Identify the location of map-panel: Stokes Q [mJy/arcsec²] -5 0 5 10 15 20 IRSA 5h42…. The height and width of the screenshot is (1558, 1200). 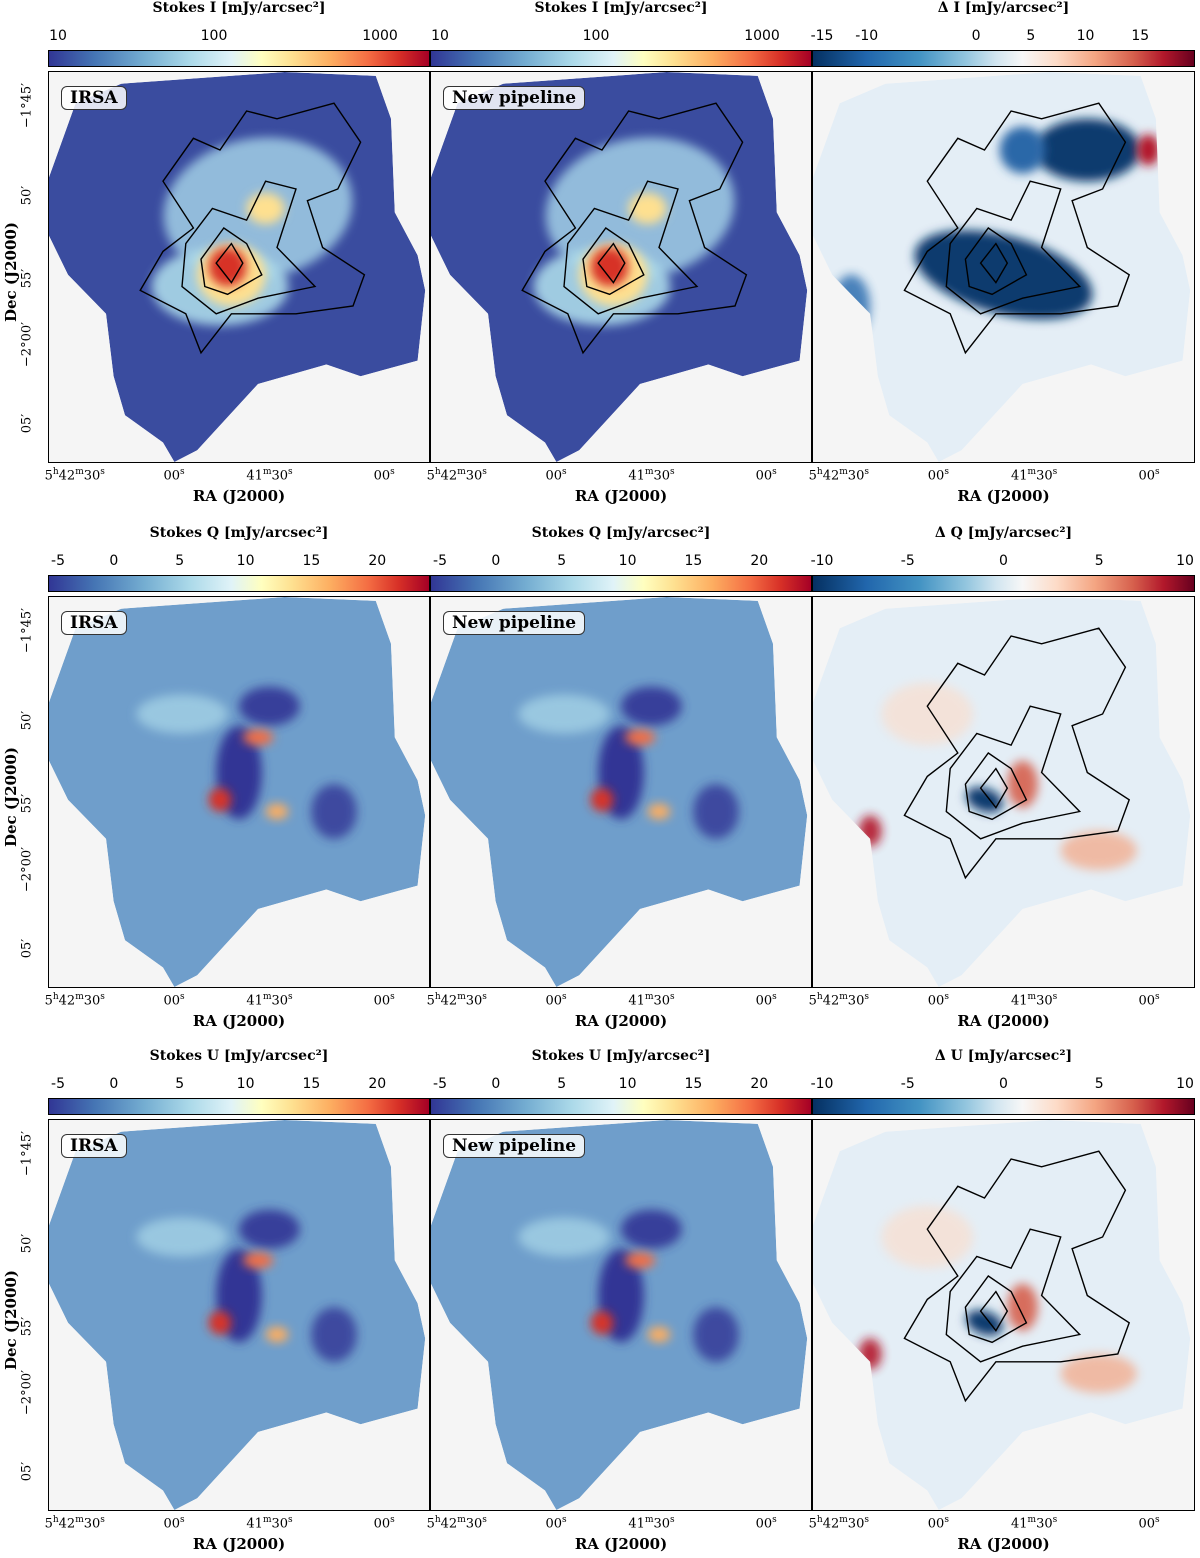
(237, 780).